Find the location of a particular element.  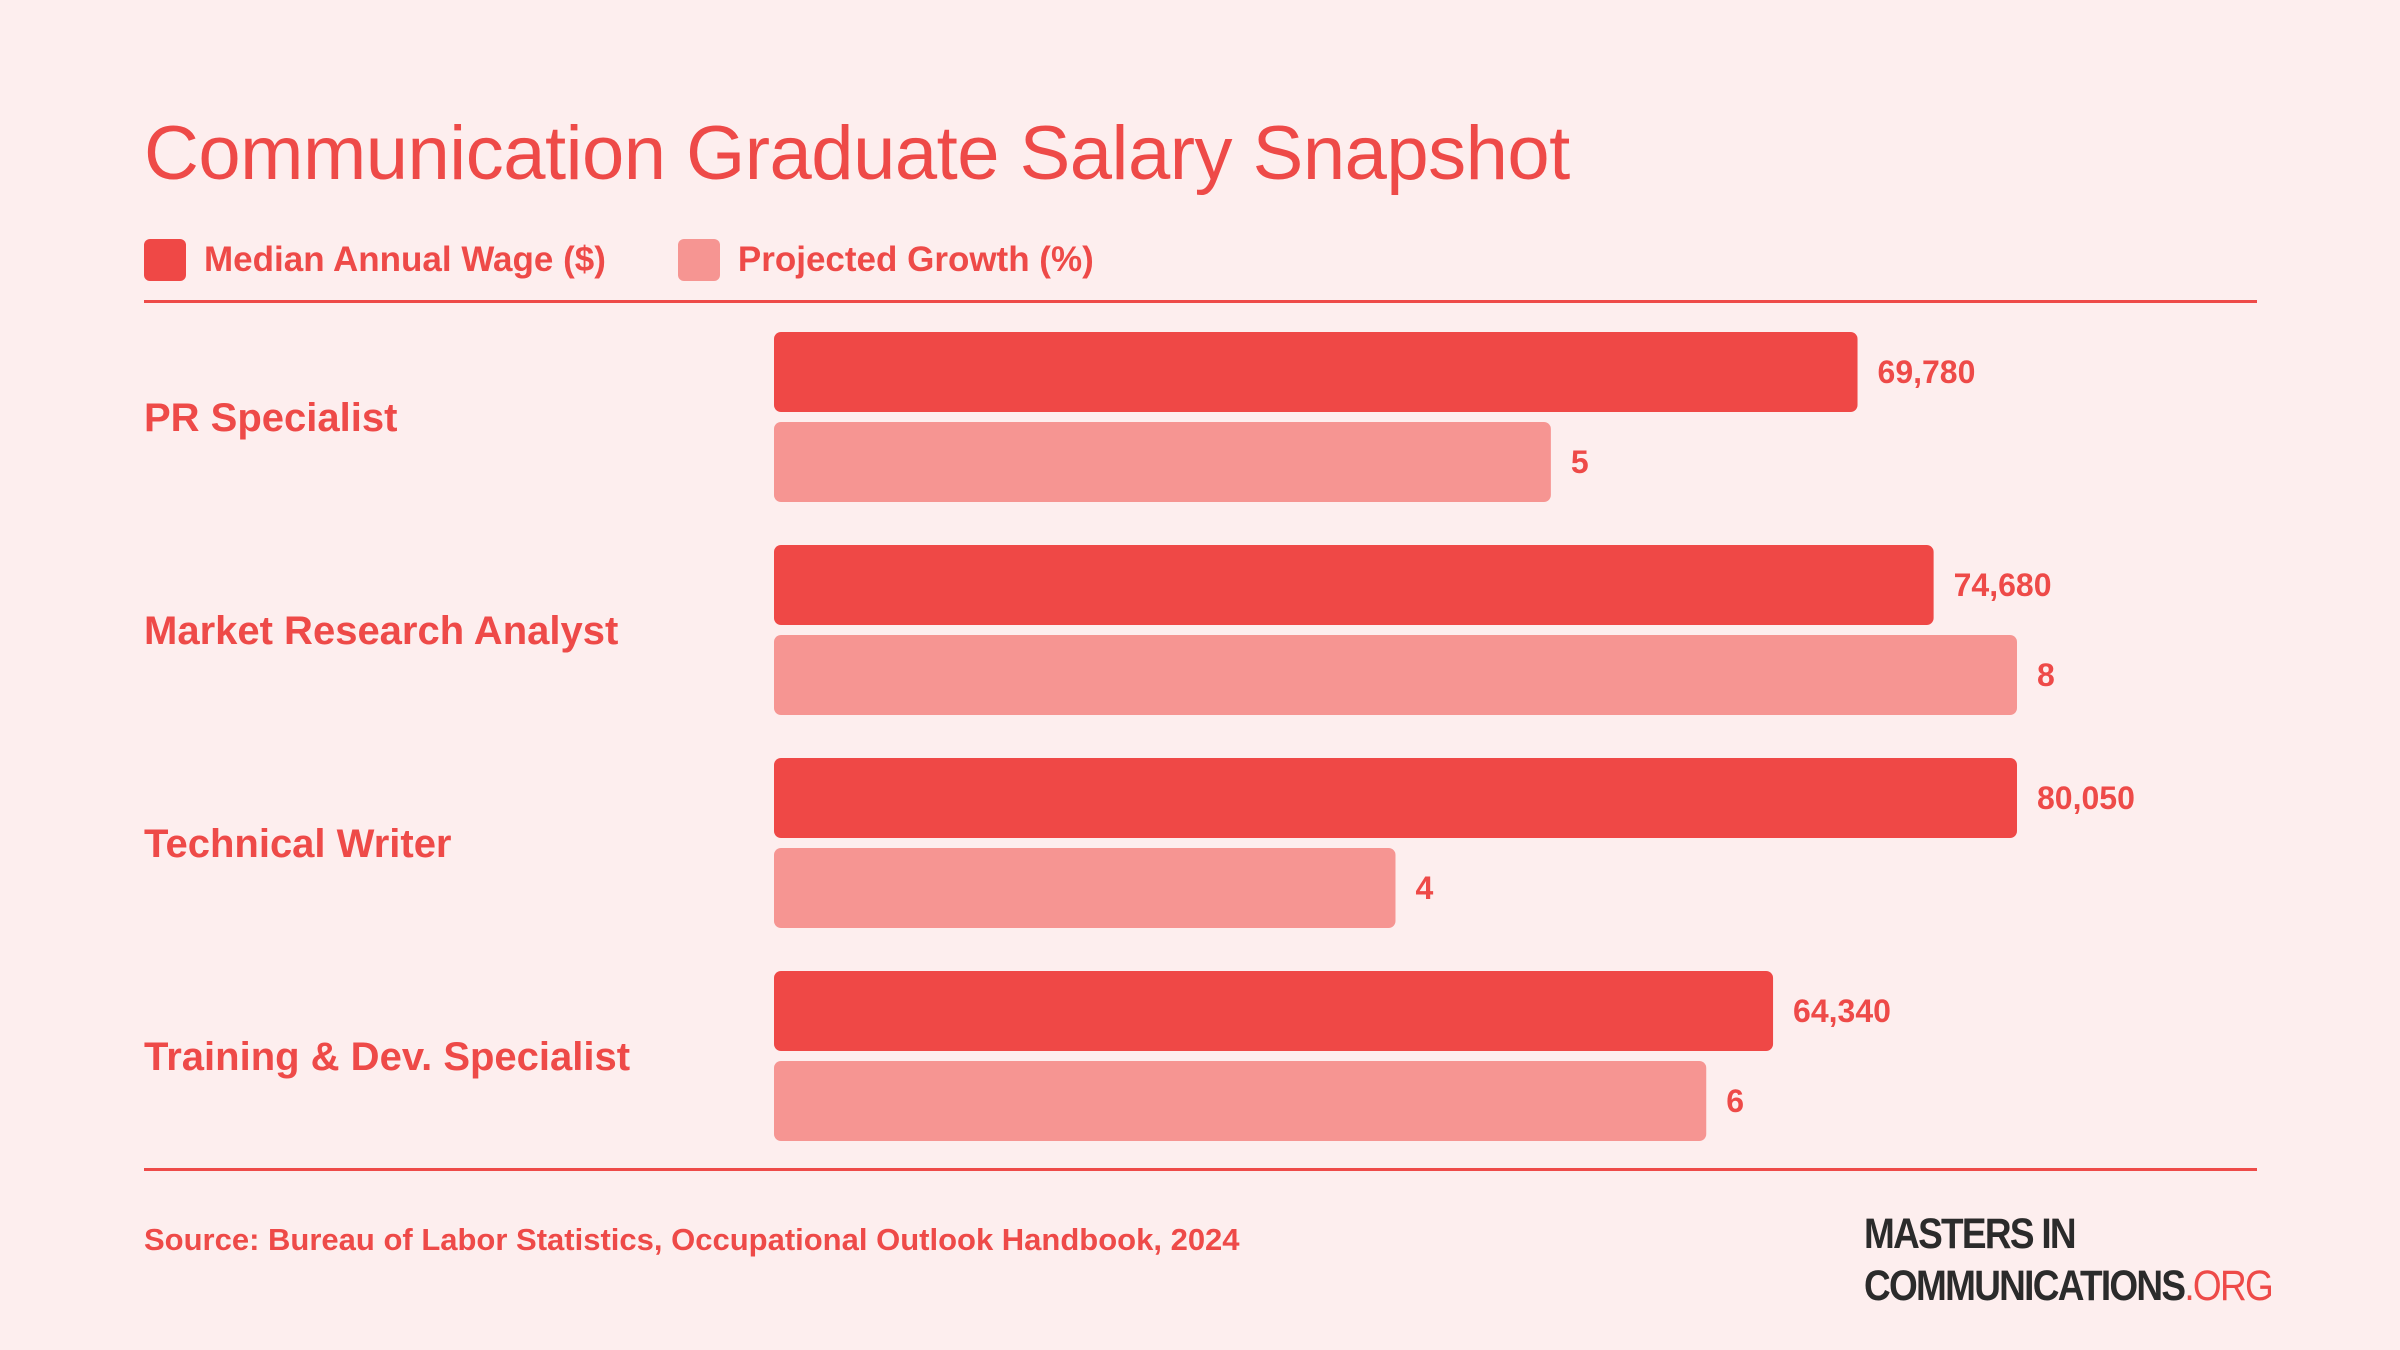

legend-label-growth: Projected Growth (%) is located at coordinates (915, 259).